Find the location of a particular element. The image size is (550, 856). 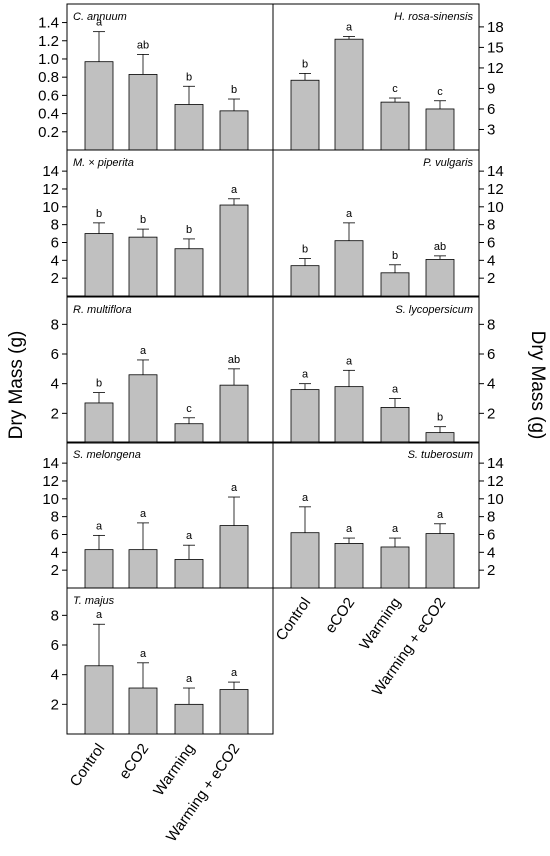

panel-title: S. tuberosum is located at coordinates (440, 455).